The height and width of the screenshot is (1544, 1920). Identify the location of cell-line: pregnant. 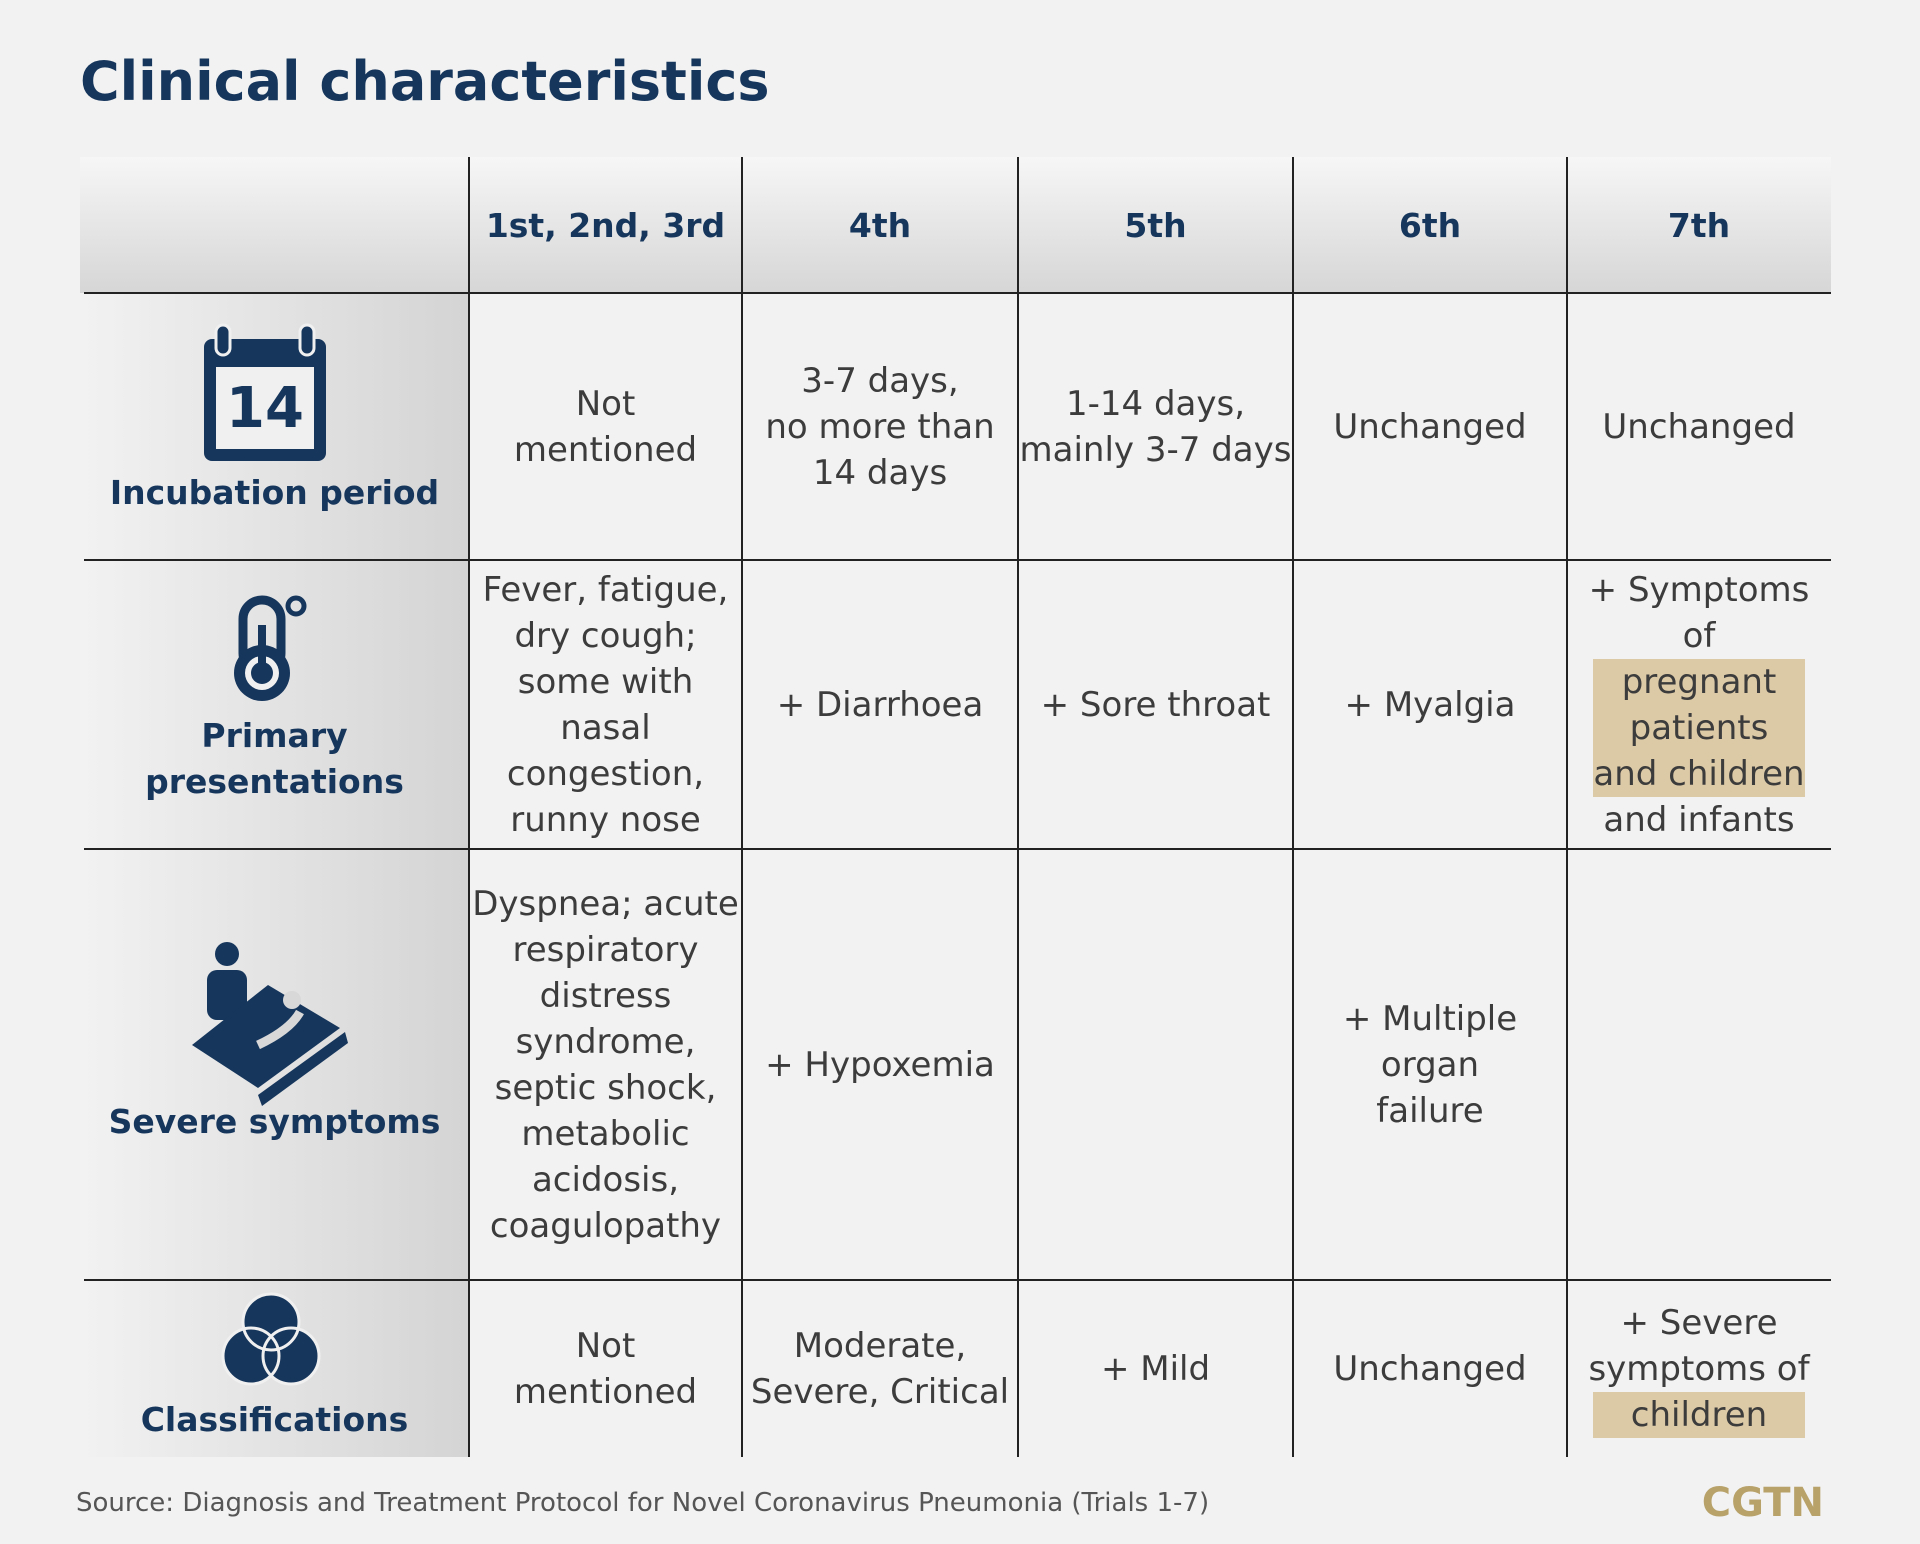
(1699, 681).